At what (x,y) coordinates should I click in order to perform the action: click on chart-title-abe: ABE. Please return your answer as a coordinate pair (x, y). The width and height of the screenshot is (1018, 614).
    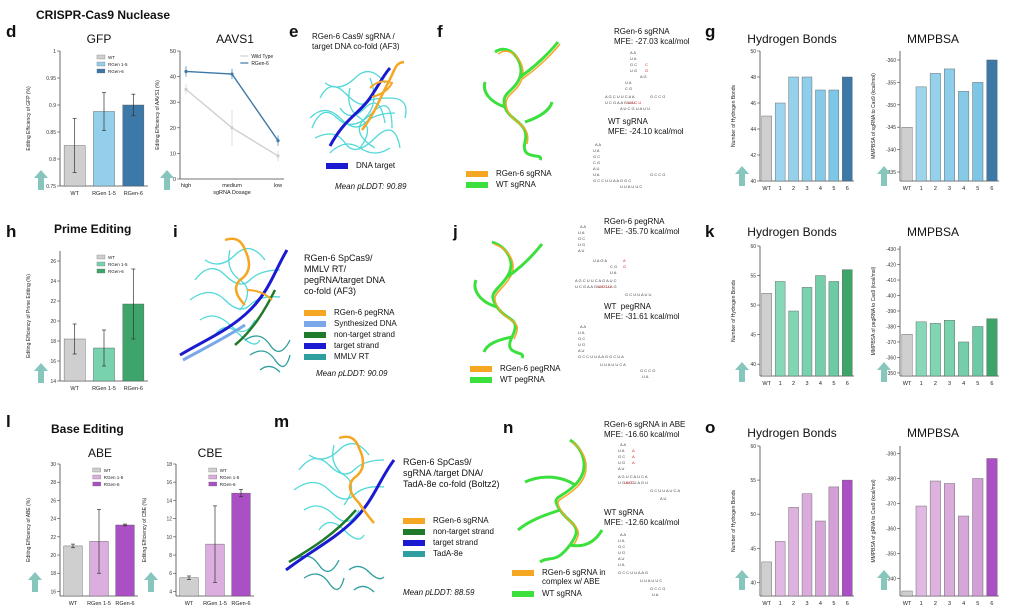
    Looking at the image, I should click on (99, 453).